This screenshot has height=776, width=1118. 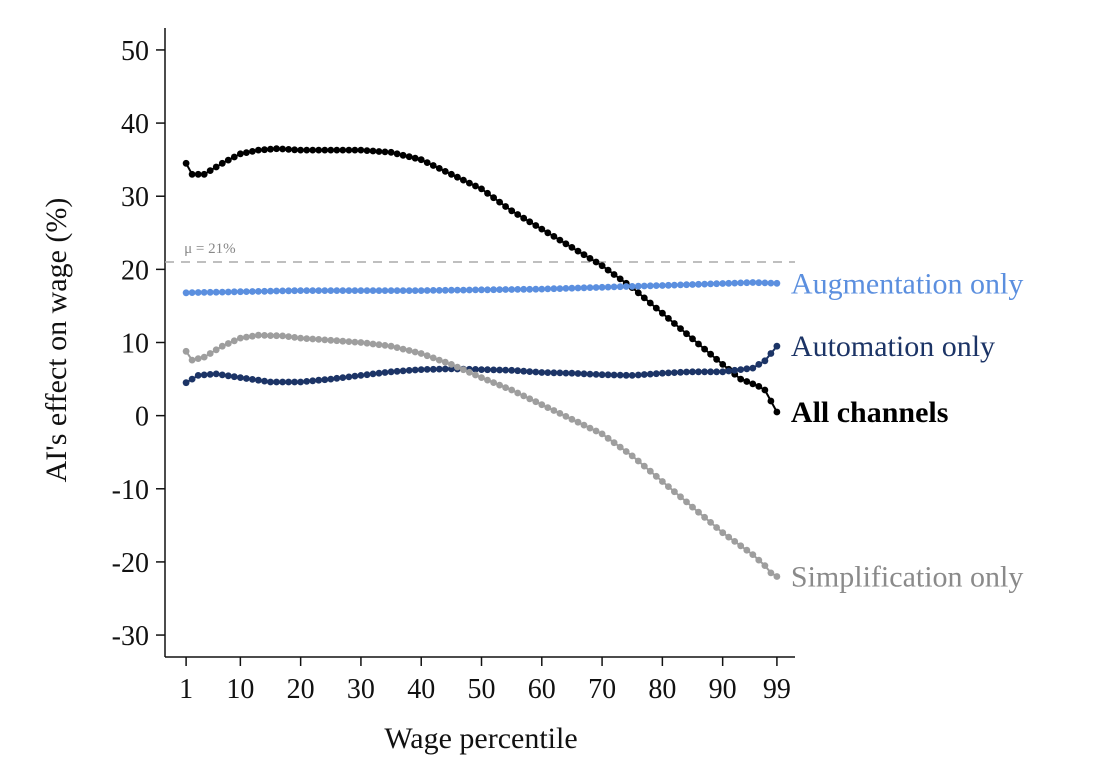 I want to click on y-tick-label: 50, so click(x=135, y=51).